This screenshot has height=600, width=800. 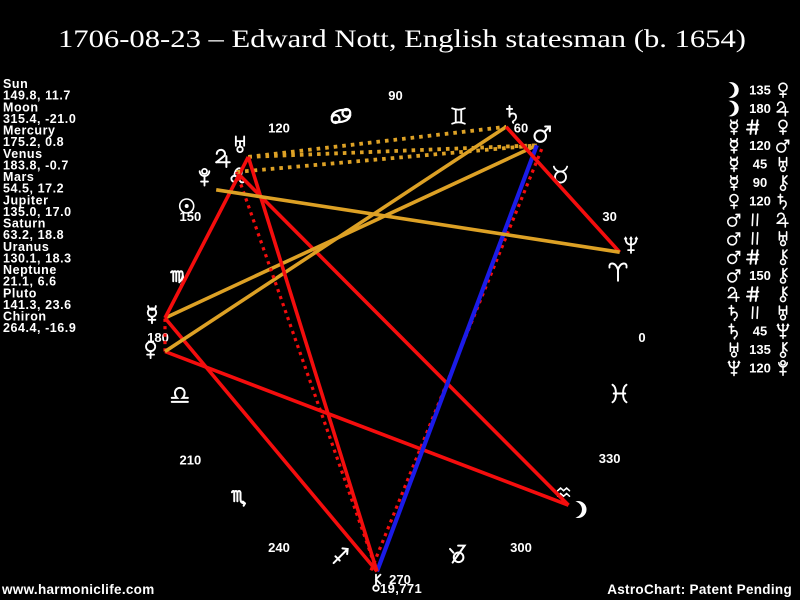 What do you see at coordinates (30, 282) in the screenshot?
I see `svg-text: 21.1, 6.6` at bounding box center [30, 282].